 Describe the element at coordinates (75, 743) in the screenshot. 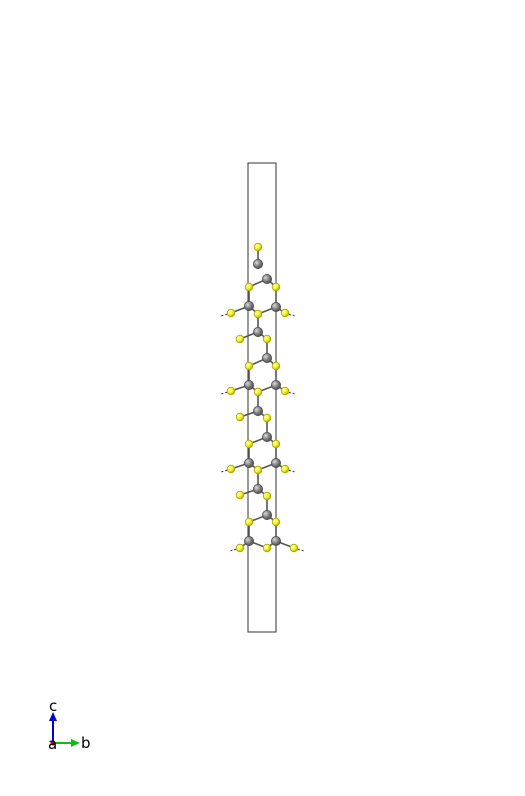

I see `b-axis-arrowhead` at that location.